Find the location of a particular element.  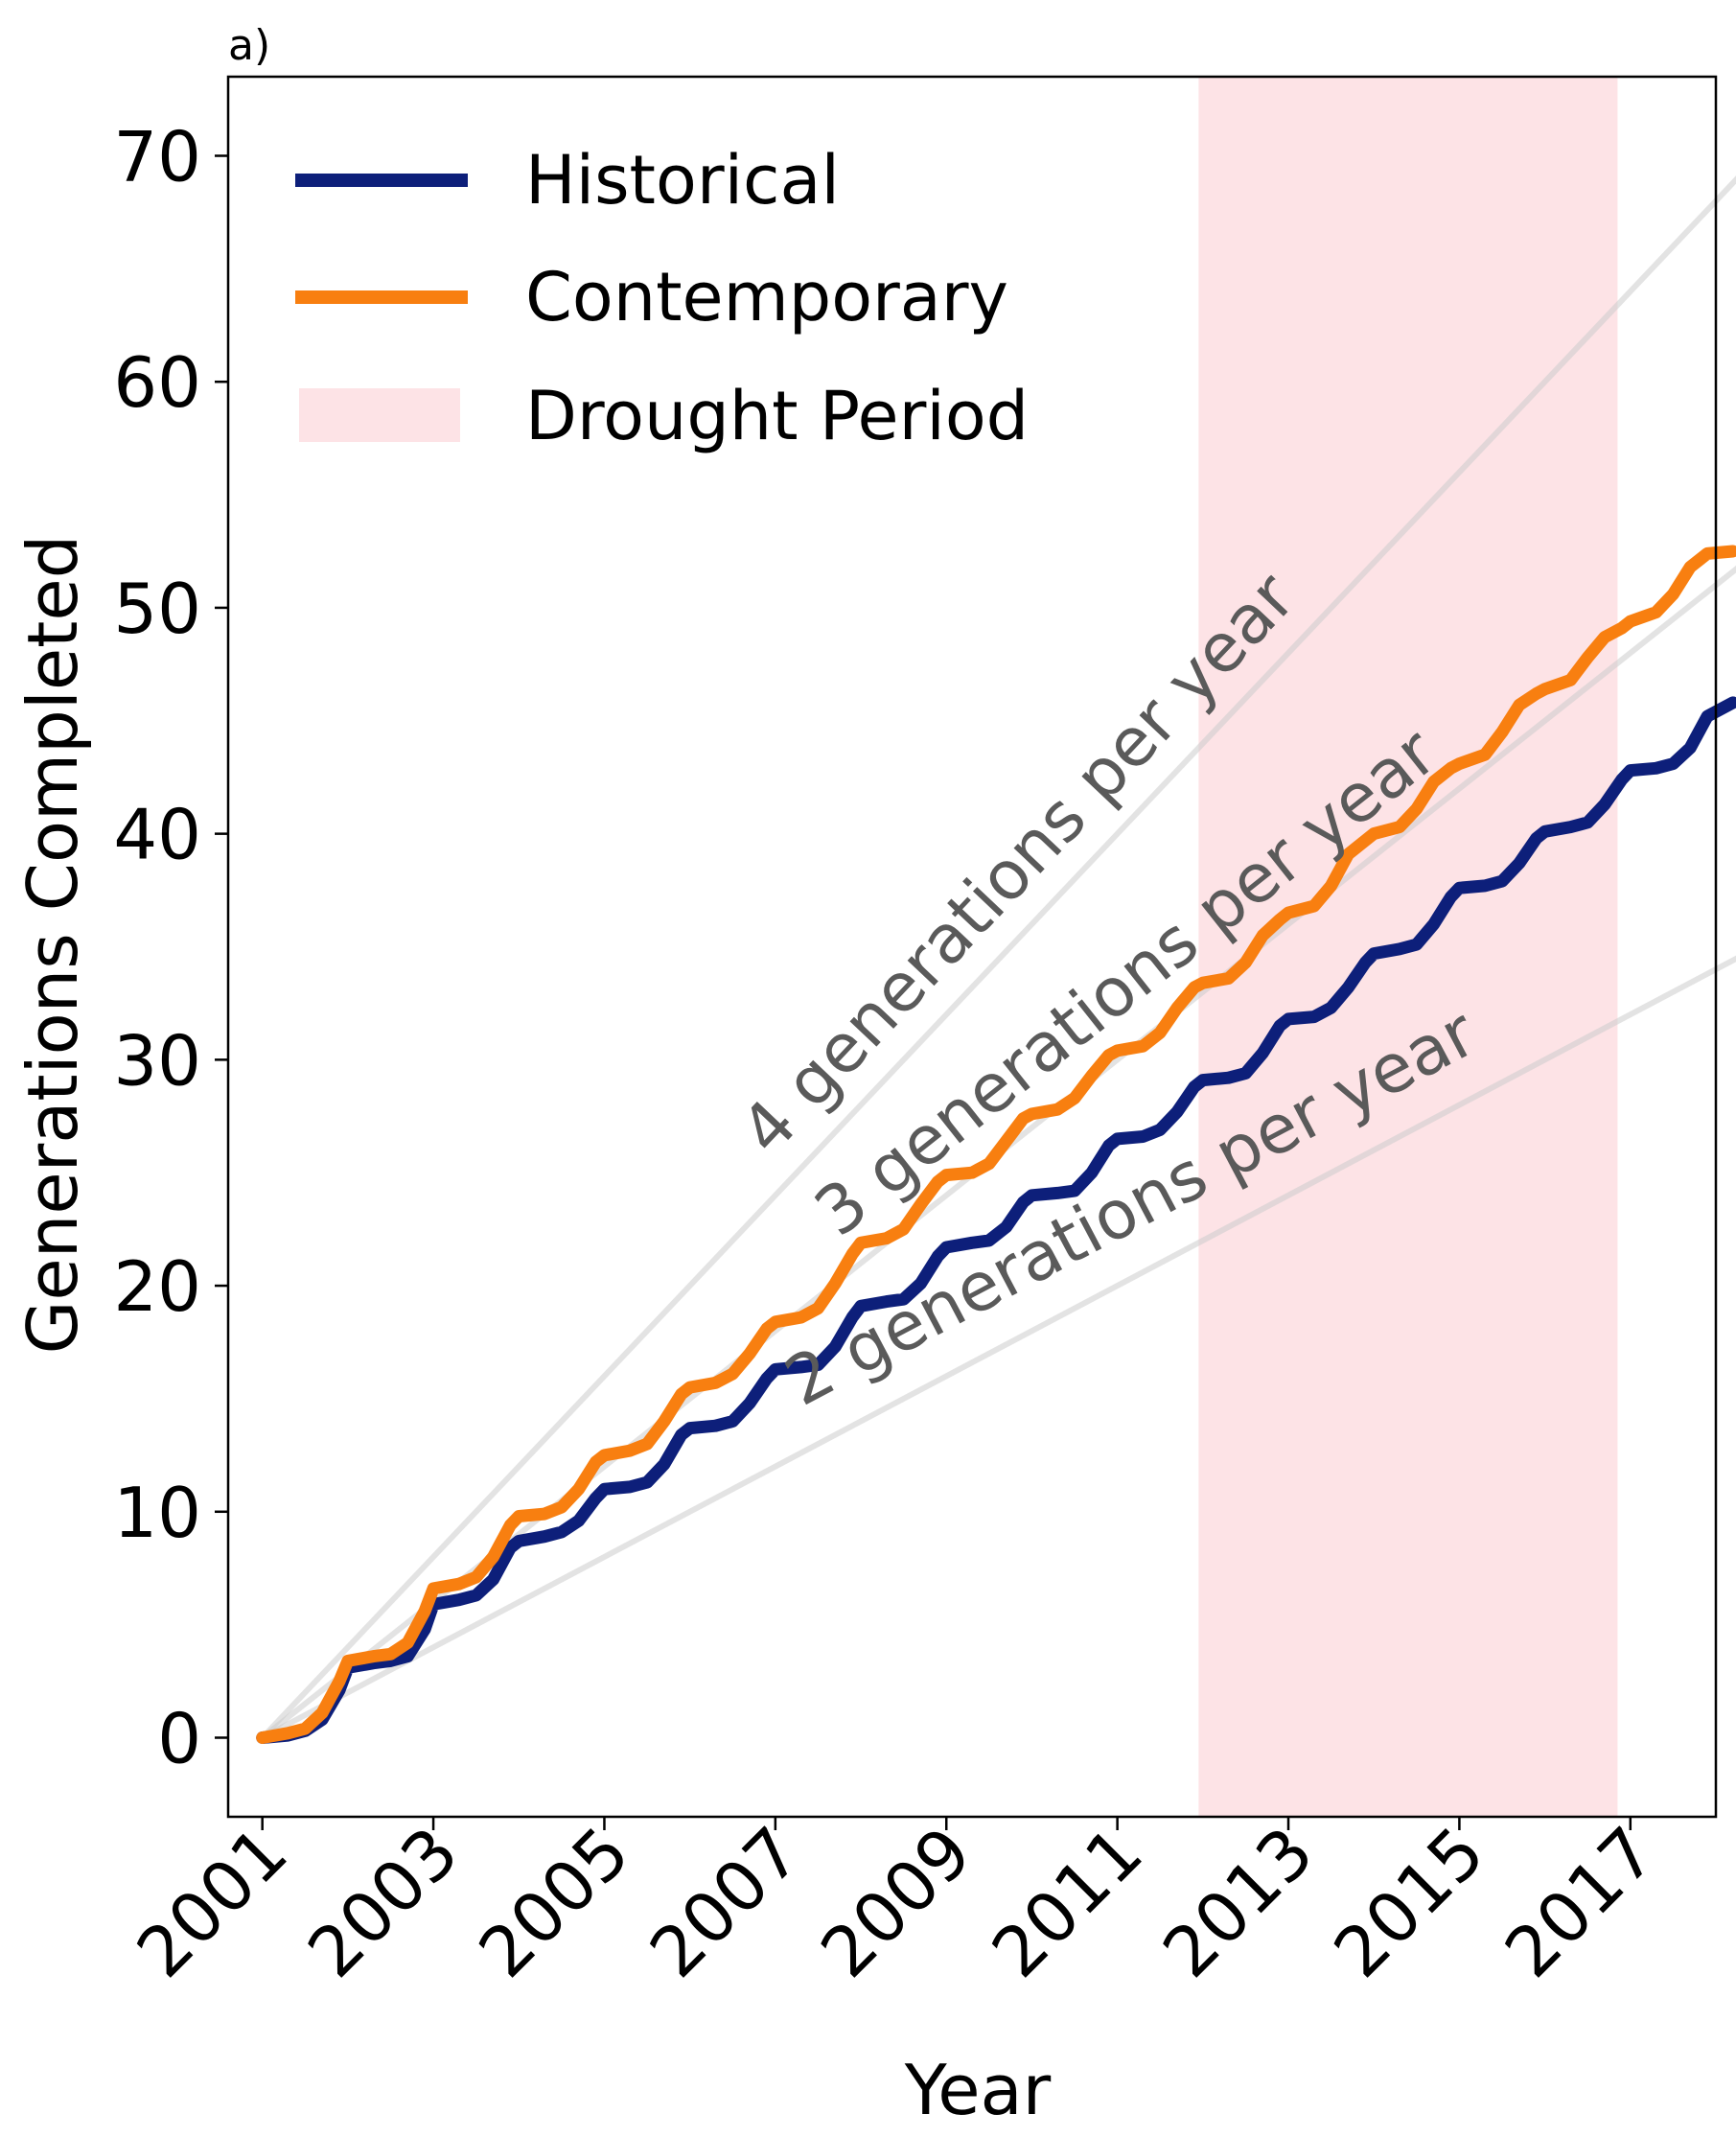

x-axis-title: Year is located at coordinates (978, 2090).